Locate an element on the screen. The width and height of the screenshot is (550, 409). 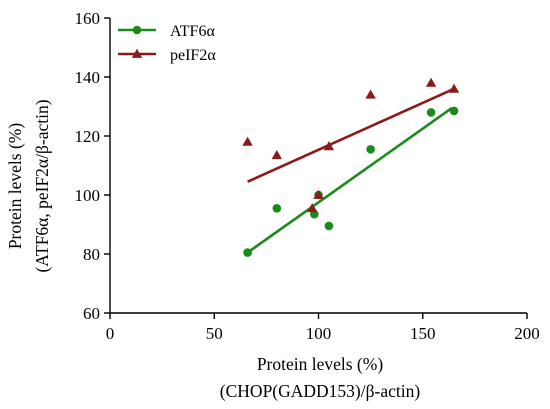
y-tick-label: 120 is located at coordinates (88, 136).